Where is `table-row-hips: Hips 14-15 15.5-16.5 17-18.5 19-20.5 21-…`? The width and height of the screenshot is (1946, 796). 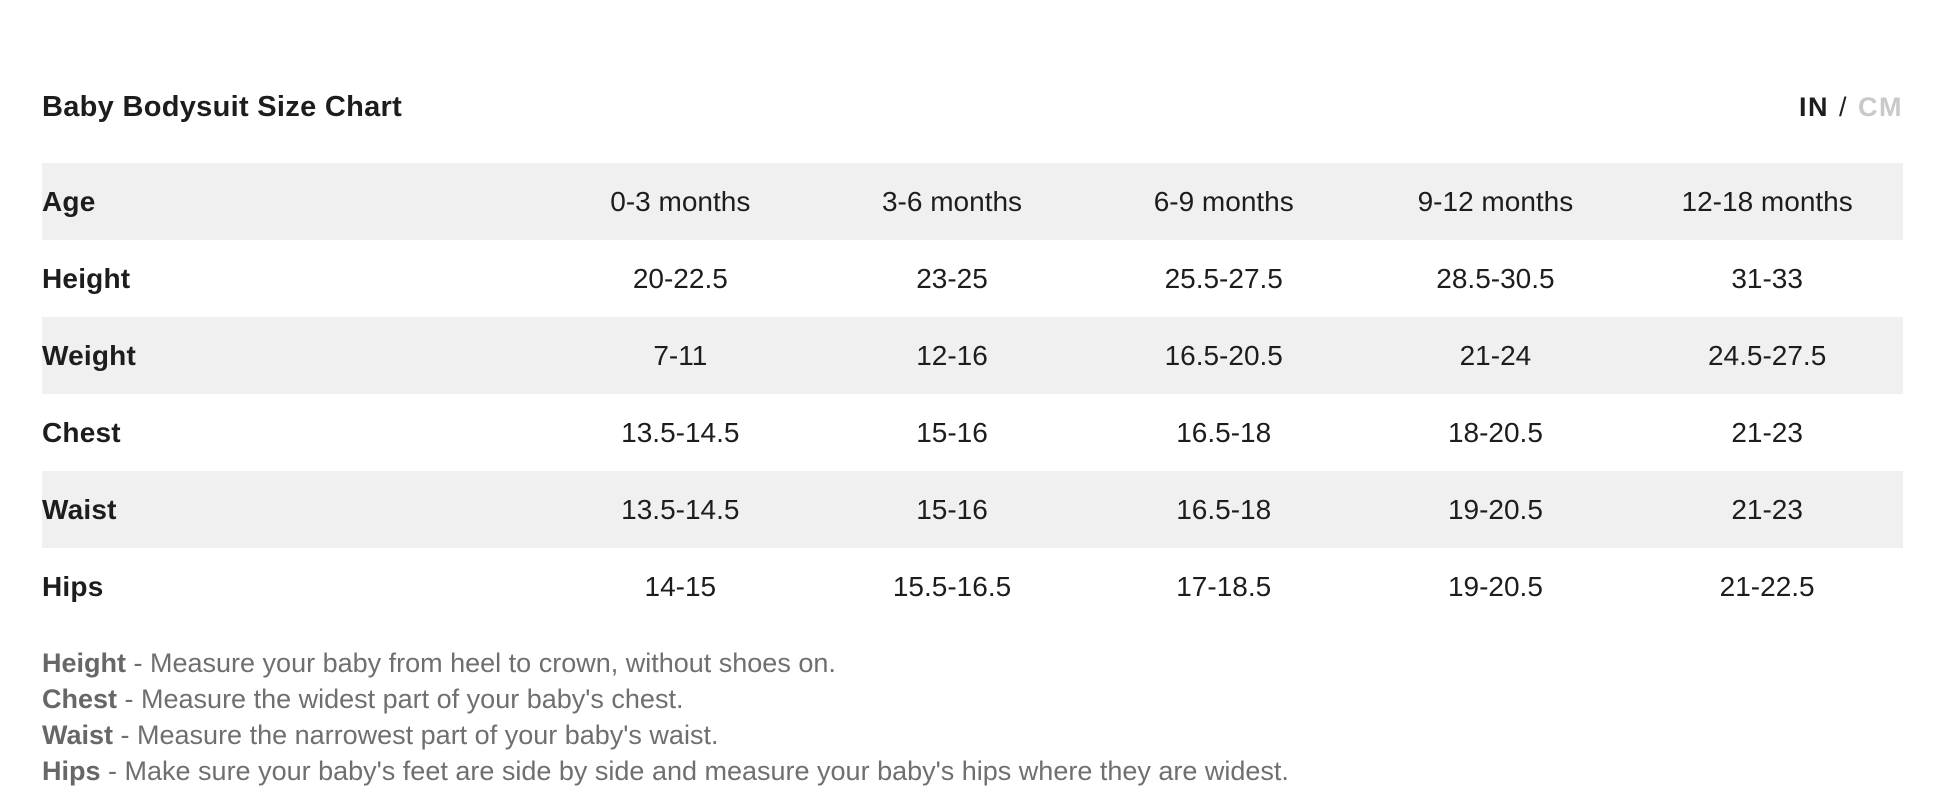
table-row-hips: Hips 14-15 15.5-16.5 17-18.5 19-20.5 21-… is located at coordinates (972, 586).